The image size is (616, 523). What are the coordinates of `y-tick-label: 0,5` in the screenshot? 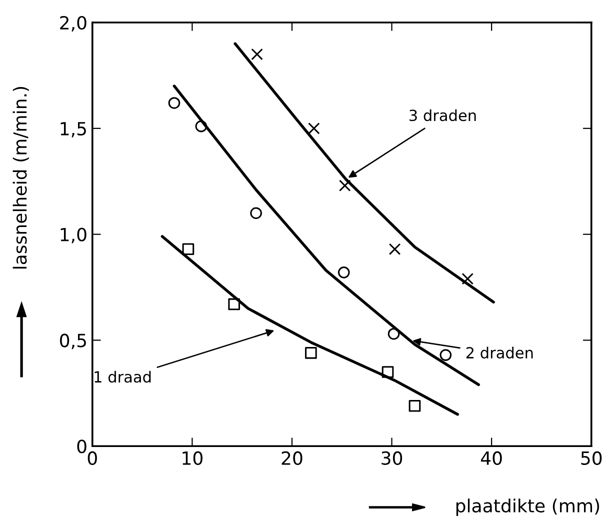 It's located at (73, 342).